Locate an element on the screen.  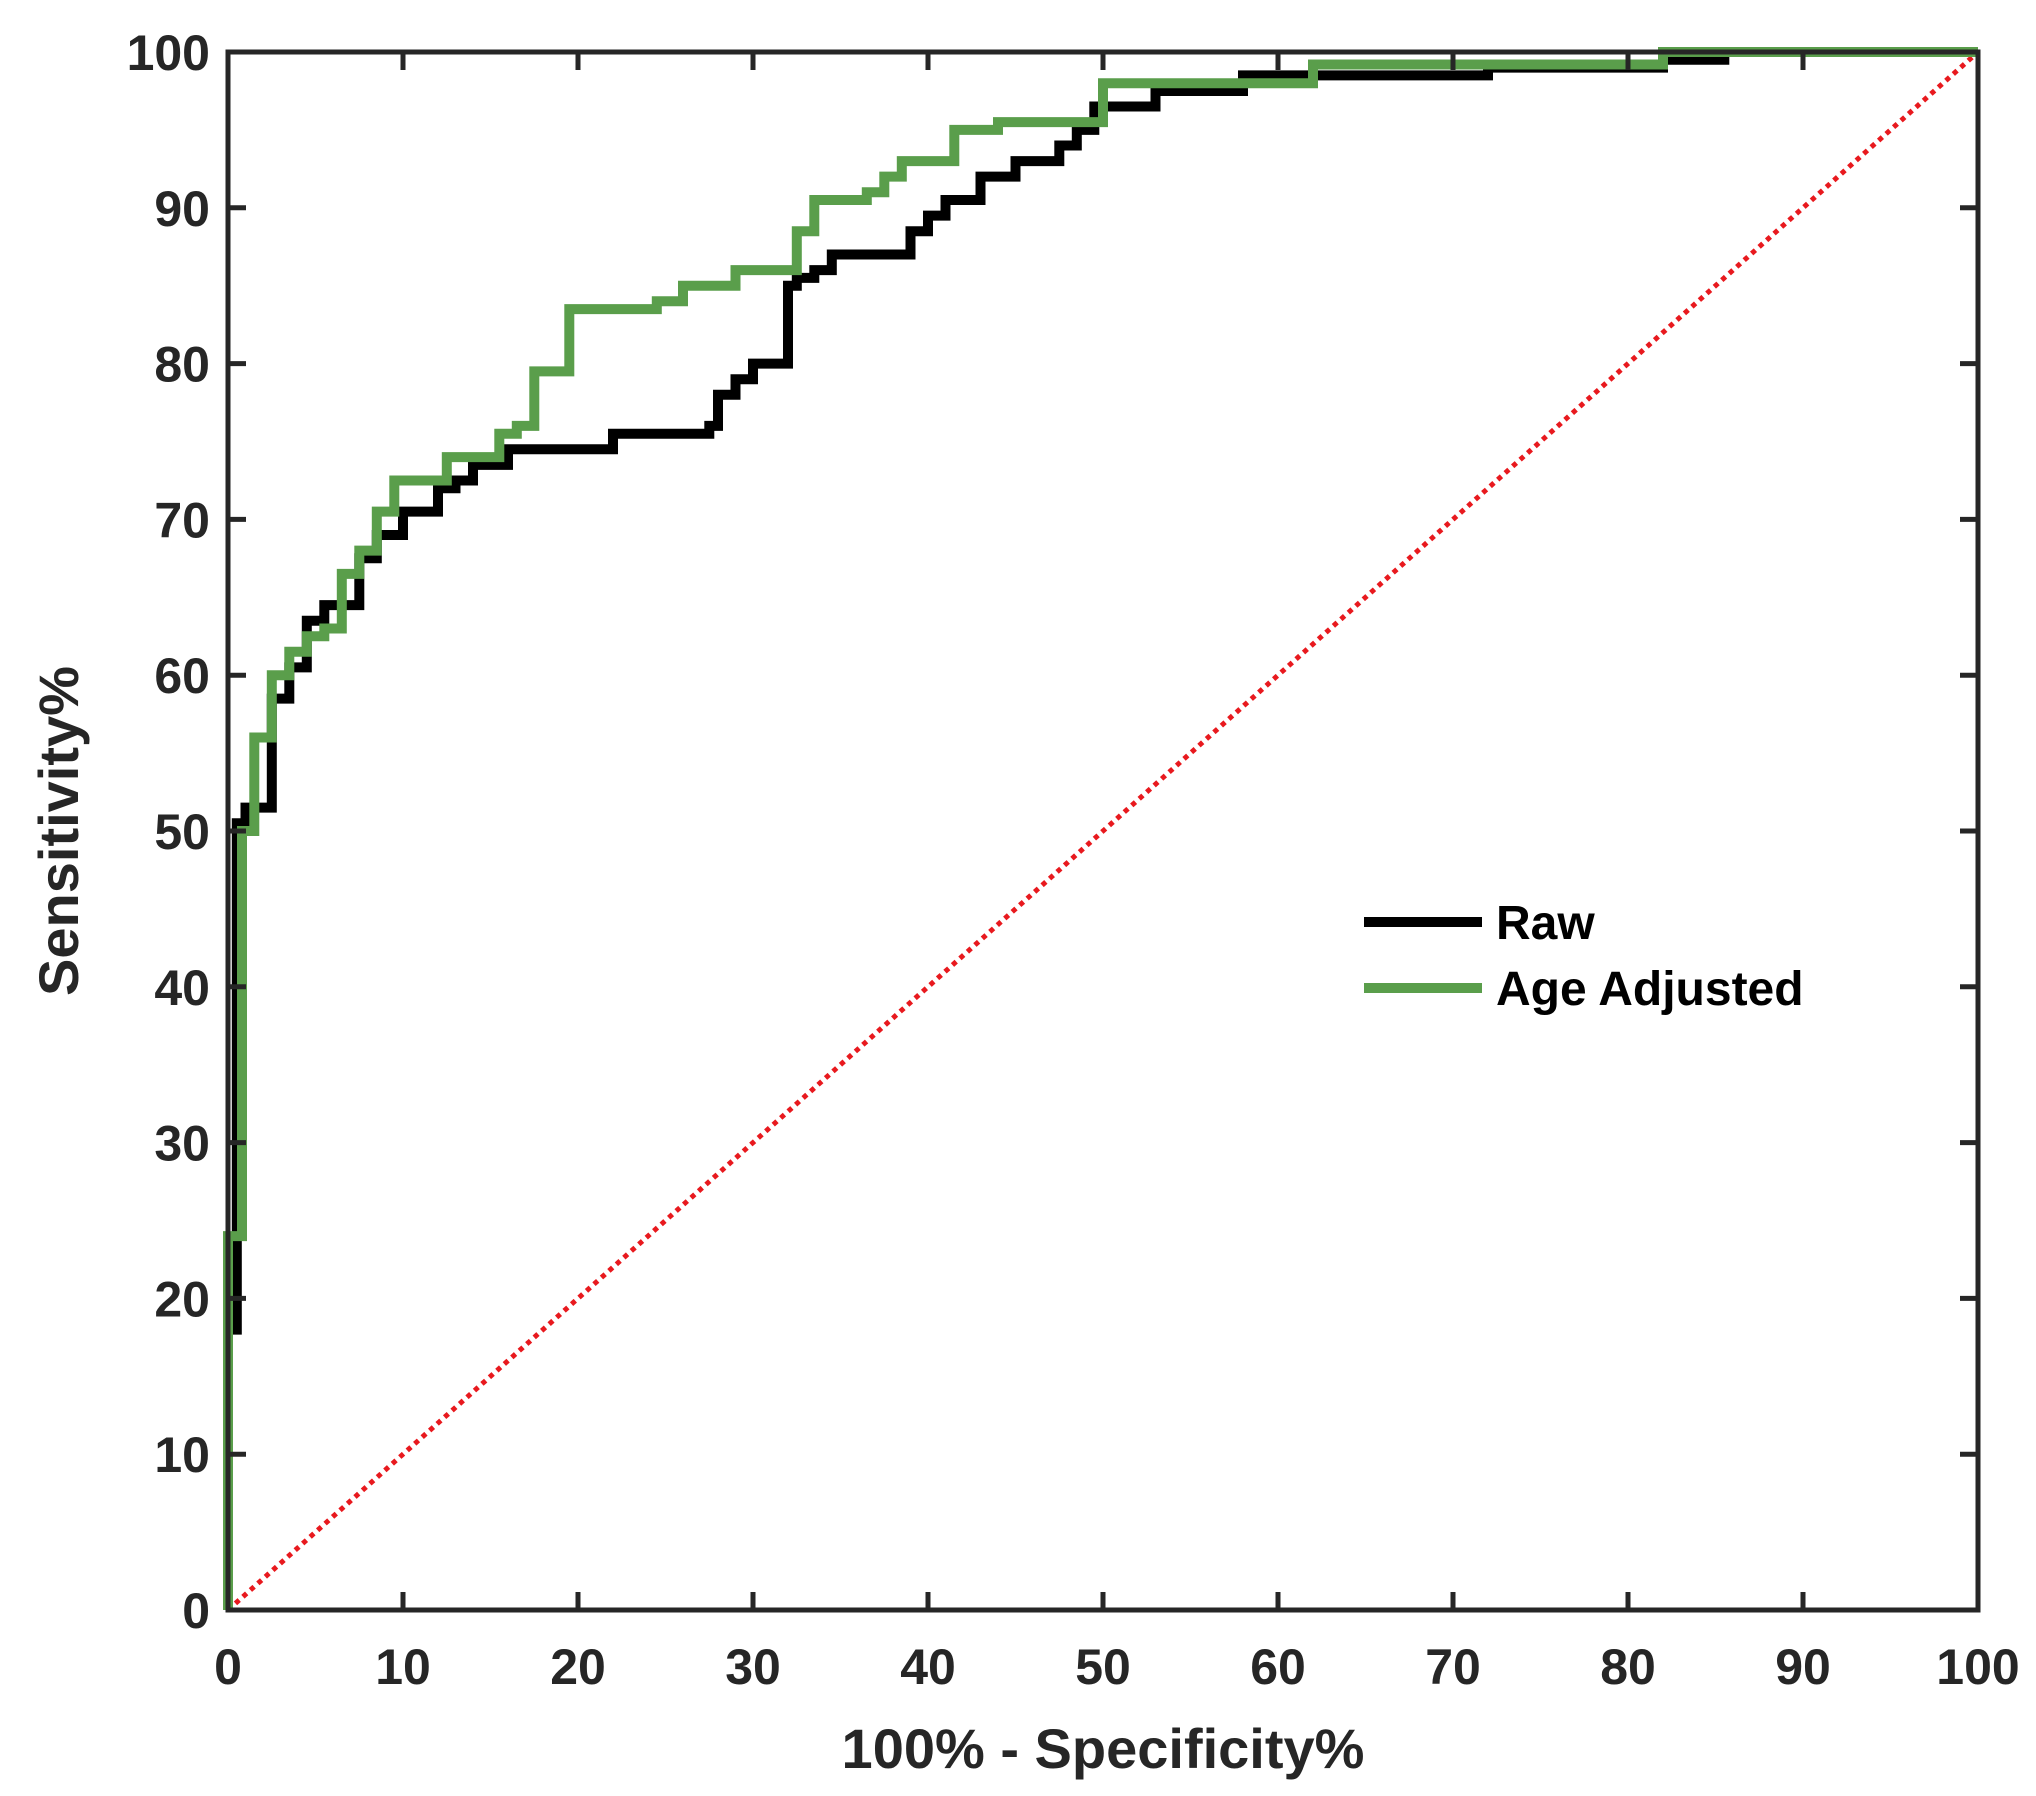
y-tick-label: 50 is located at coordinates (182, 832).